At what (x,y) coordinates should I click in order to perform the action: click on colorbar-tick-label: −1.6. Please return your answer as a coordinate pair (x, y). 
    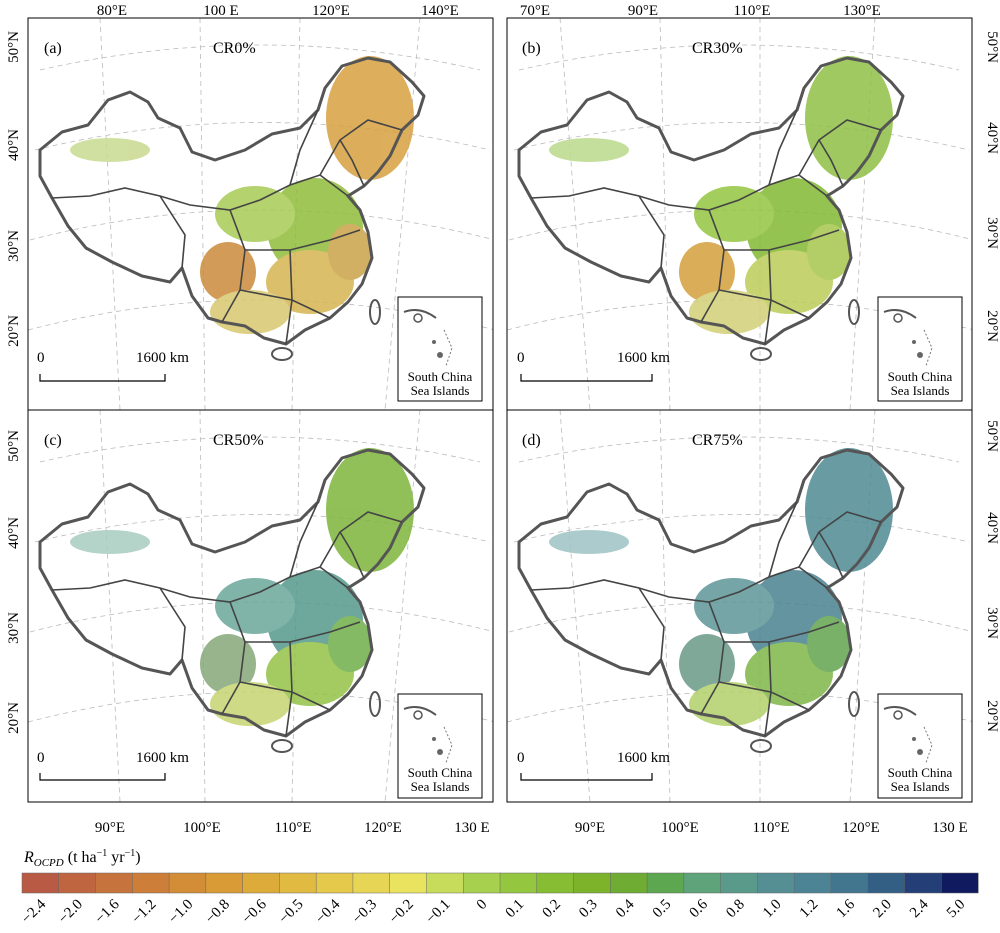
    Looking at the image, I should click on (107, 911).